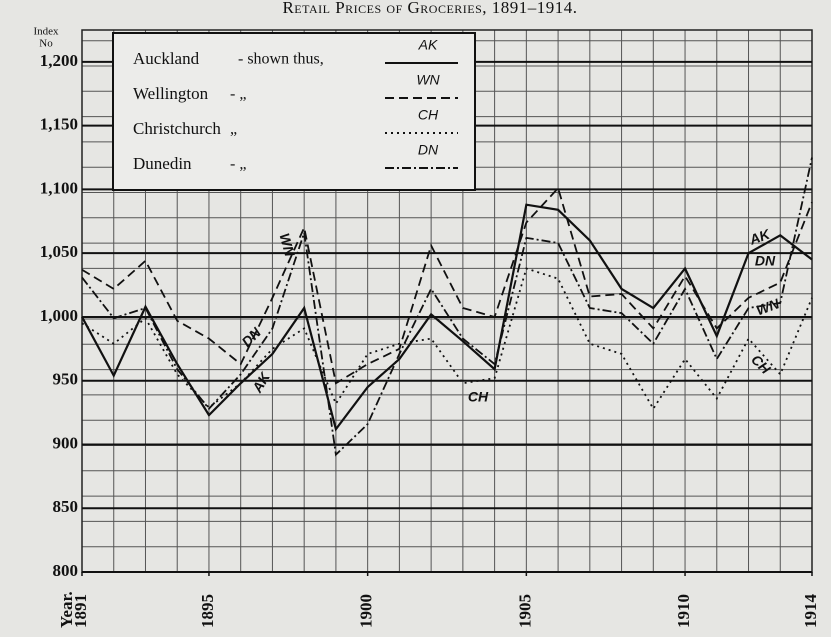  What do you see at coordinates (66, 609) in the screenshot?
I see `x-label: Year.` at bounding box center [66, 609].